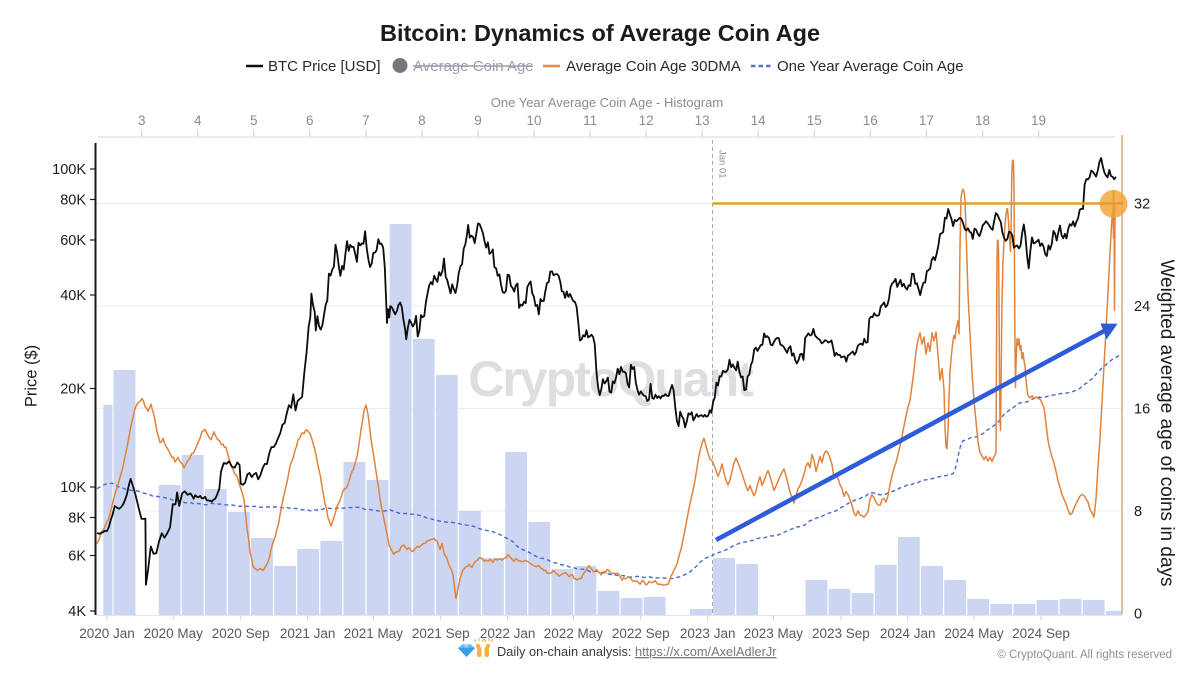 This screenshot has height=680, width=1200. Describe the element at coordinates (73, 390) in the screenshot. I see `svg-text: 20K` at that location.